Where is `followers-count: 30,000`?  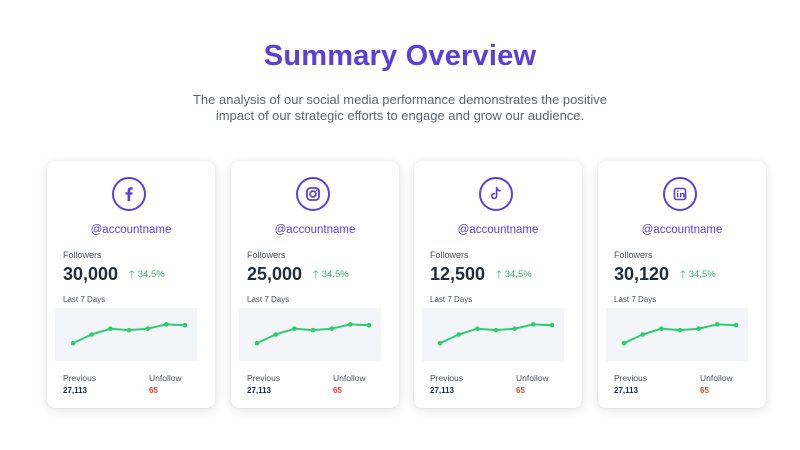
followers-count: 30,000 is located at coordinates (91, 274).